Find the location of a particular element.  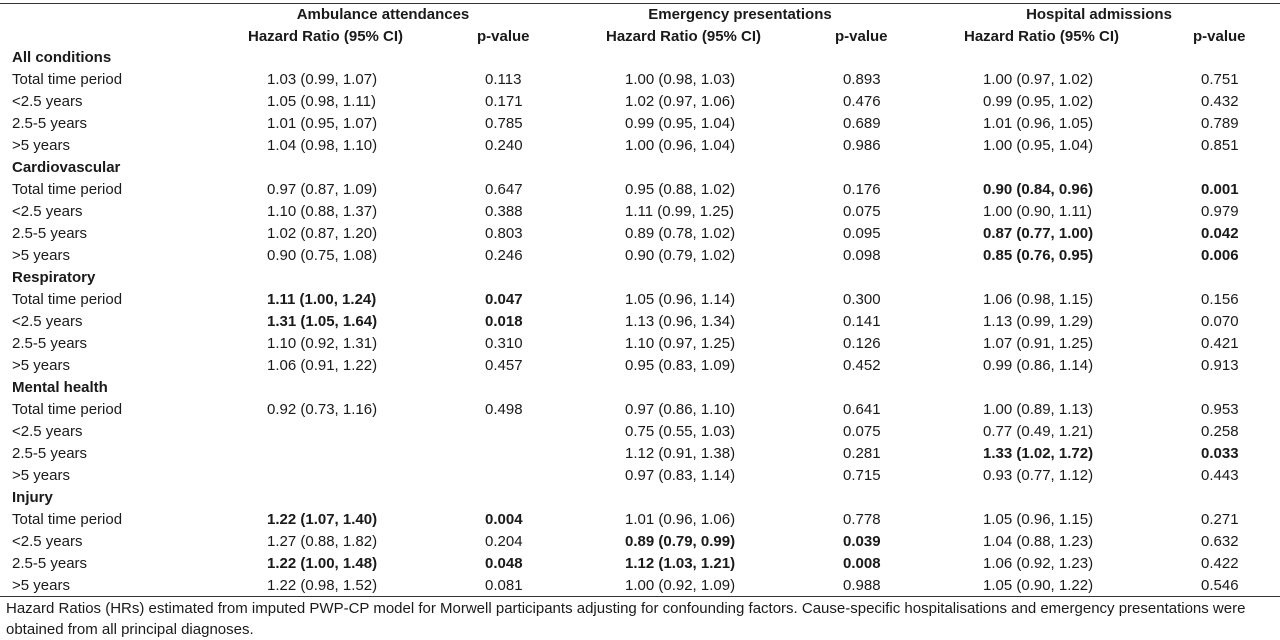

p-value-cell-hospital: 0.632 is located at coordinates (1220, 541).